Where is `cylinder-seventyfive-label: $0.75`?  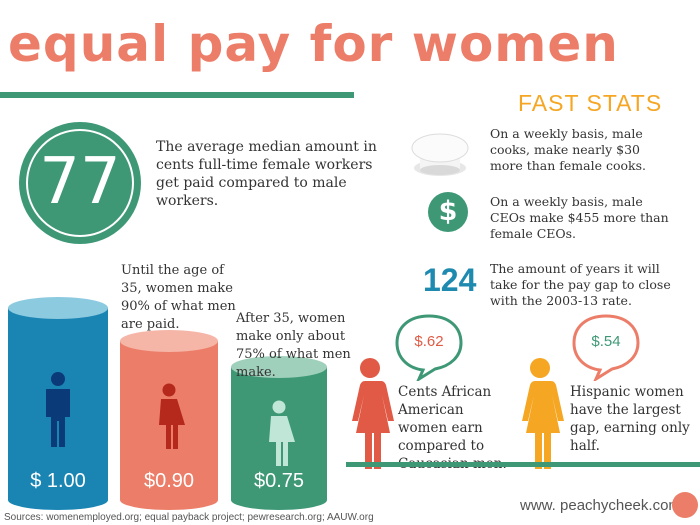
cylinder-seventyfive-label: $0.75 is located at coordinates (279, 481).